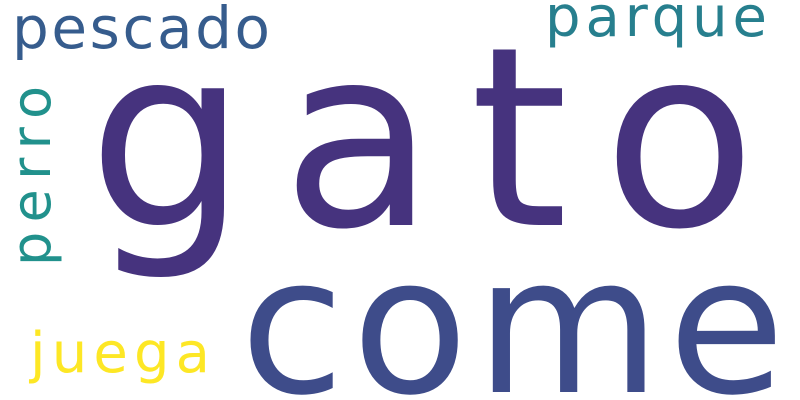 The image size is (800, 400). Describe the element at coordinates (31, 176) in the screenshot. I see `word: perro` at that location.